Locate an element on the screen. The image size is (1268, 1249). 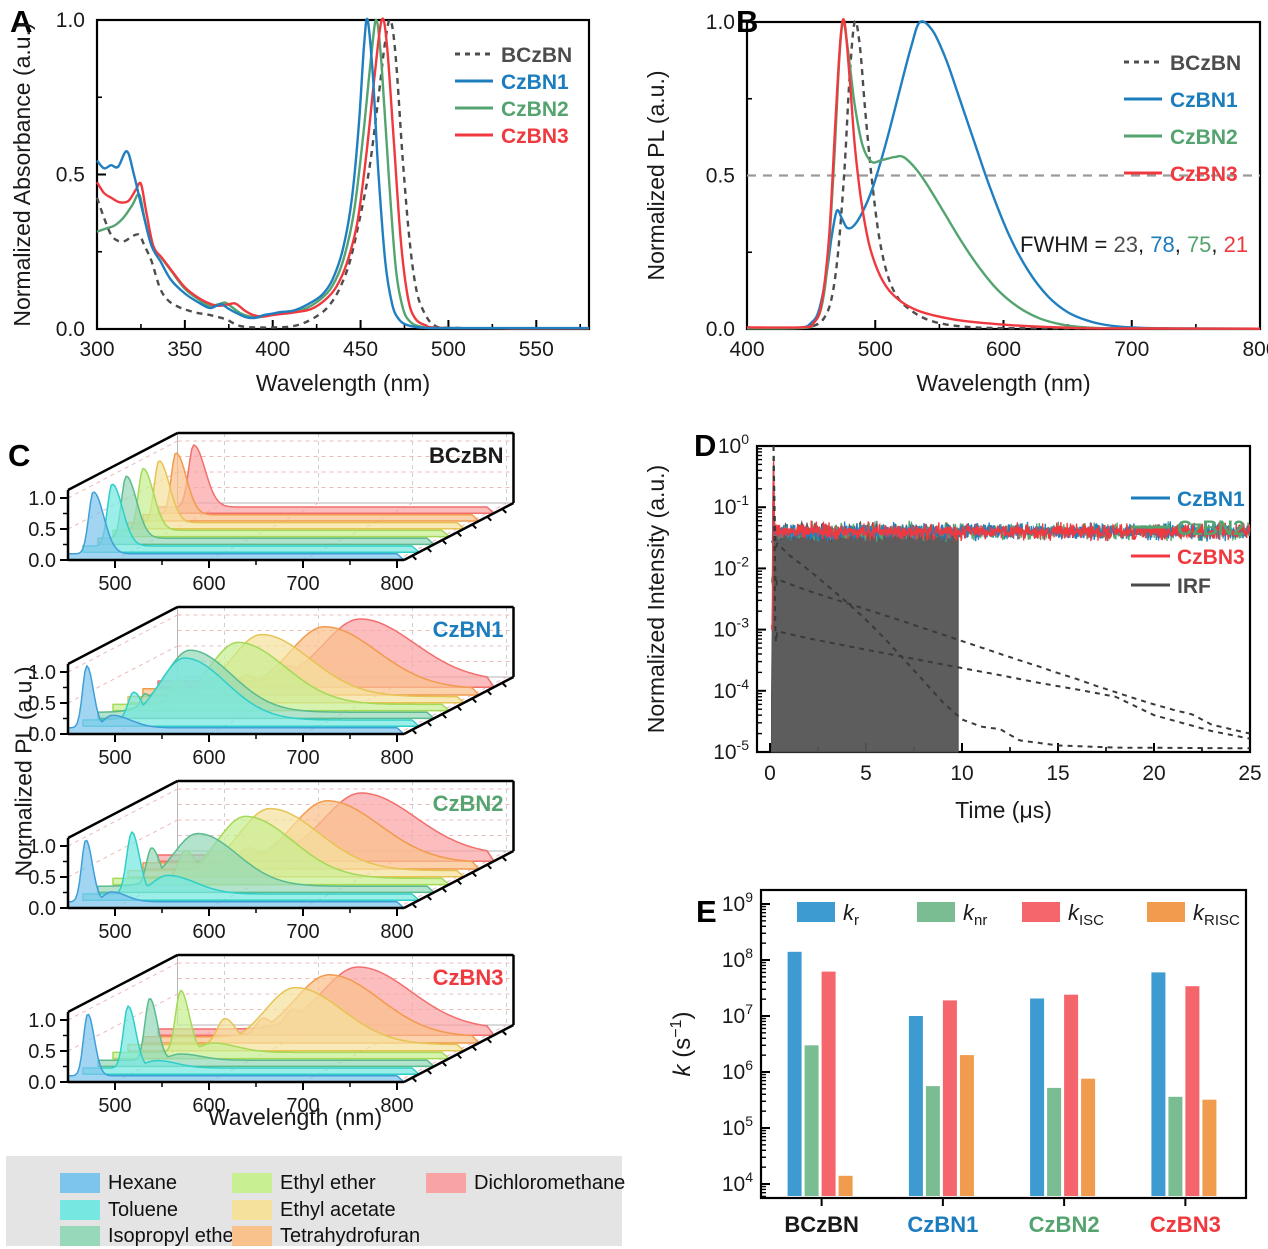
panel-c-x-axis-label: Wavelength (nm) is located at coordinates (295, 1117).